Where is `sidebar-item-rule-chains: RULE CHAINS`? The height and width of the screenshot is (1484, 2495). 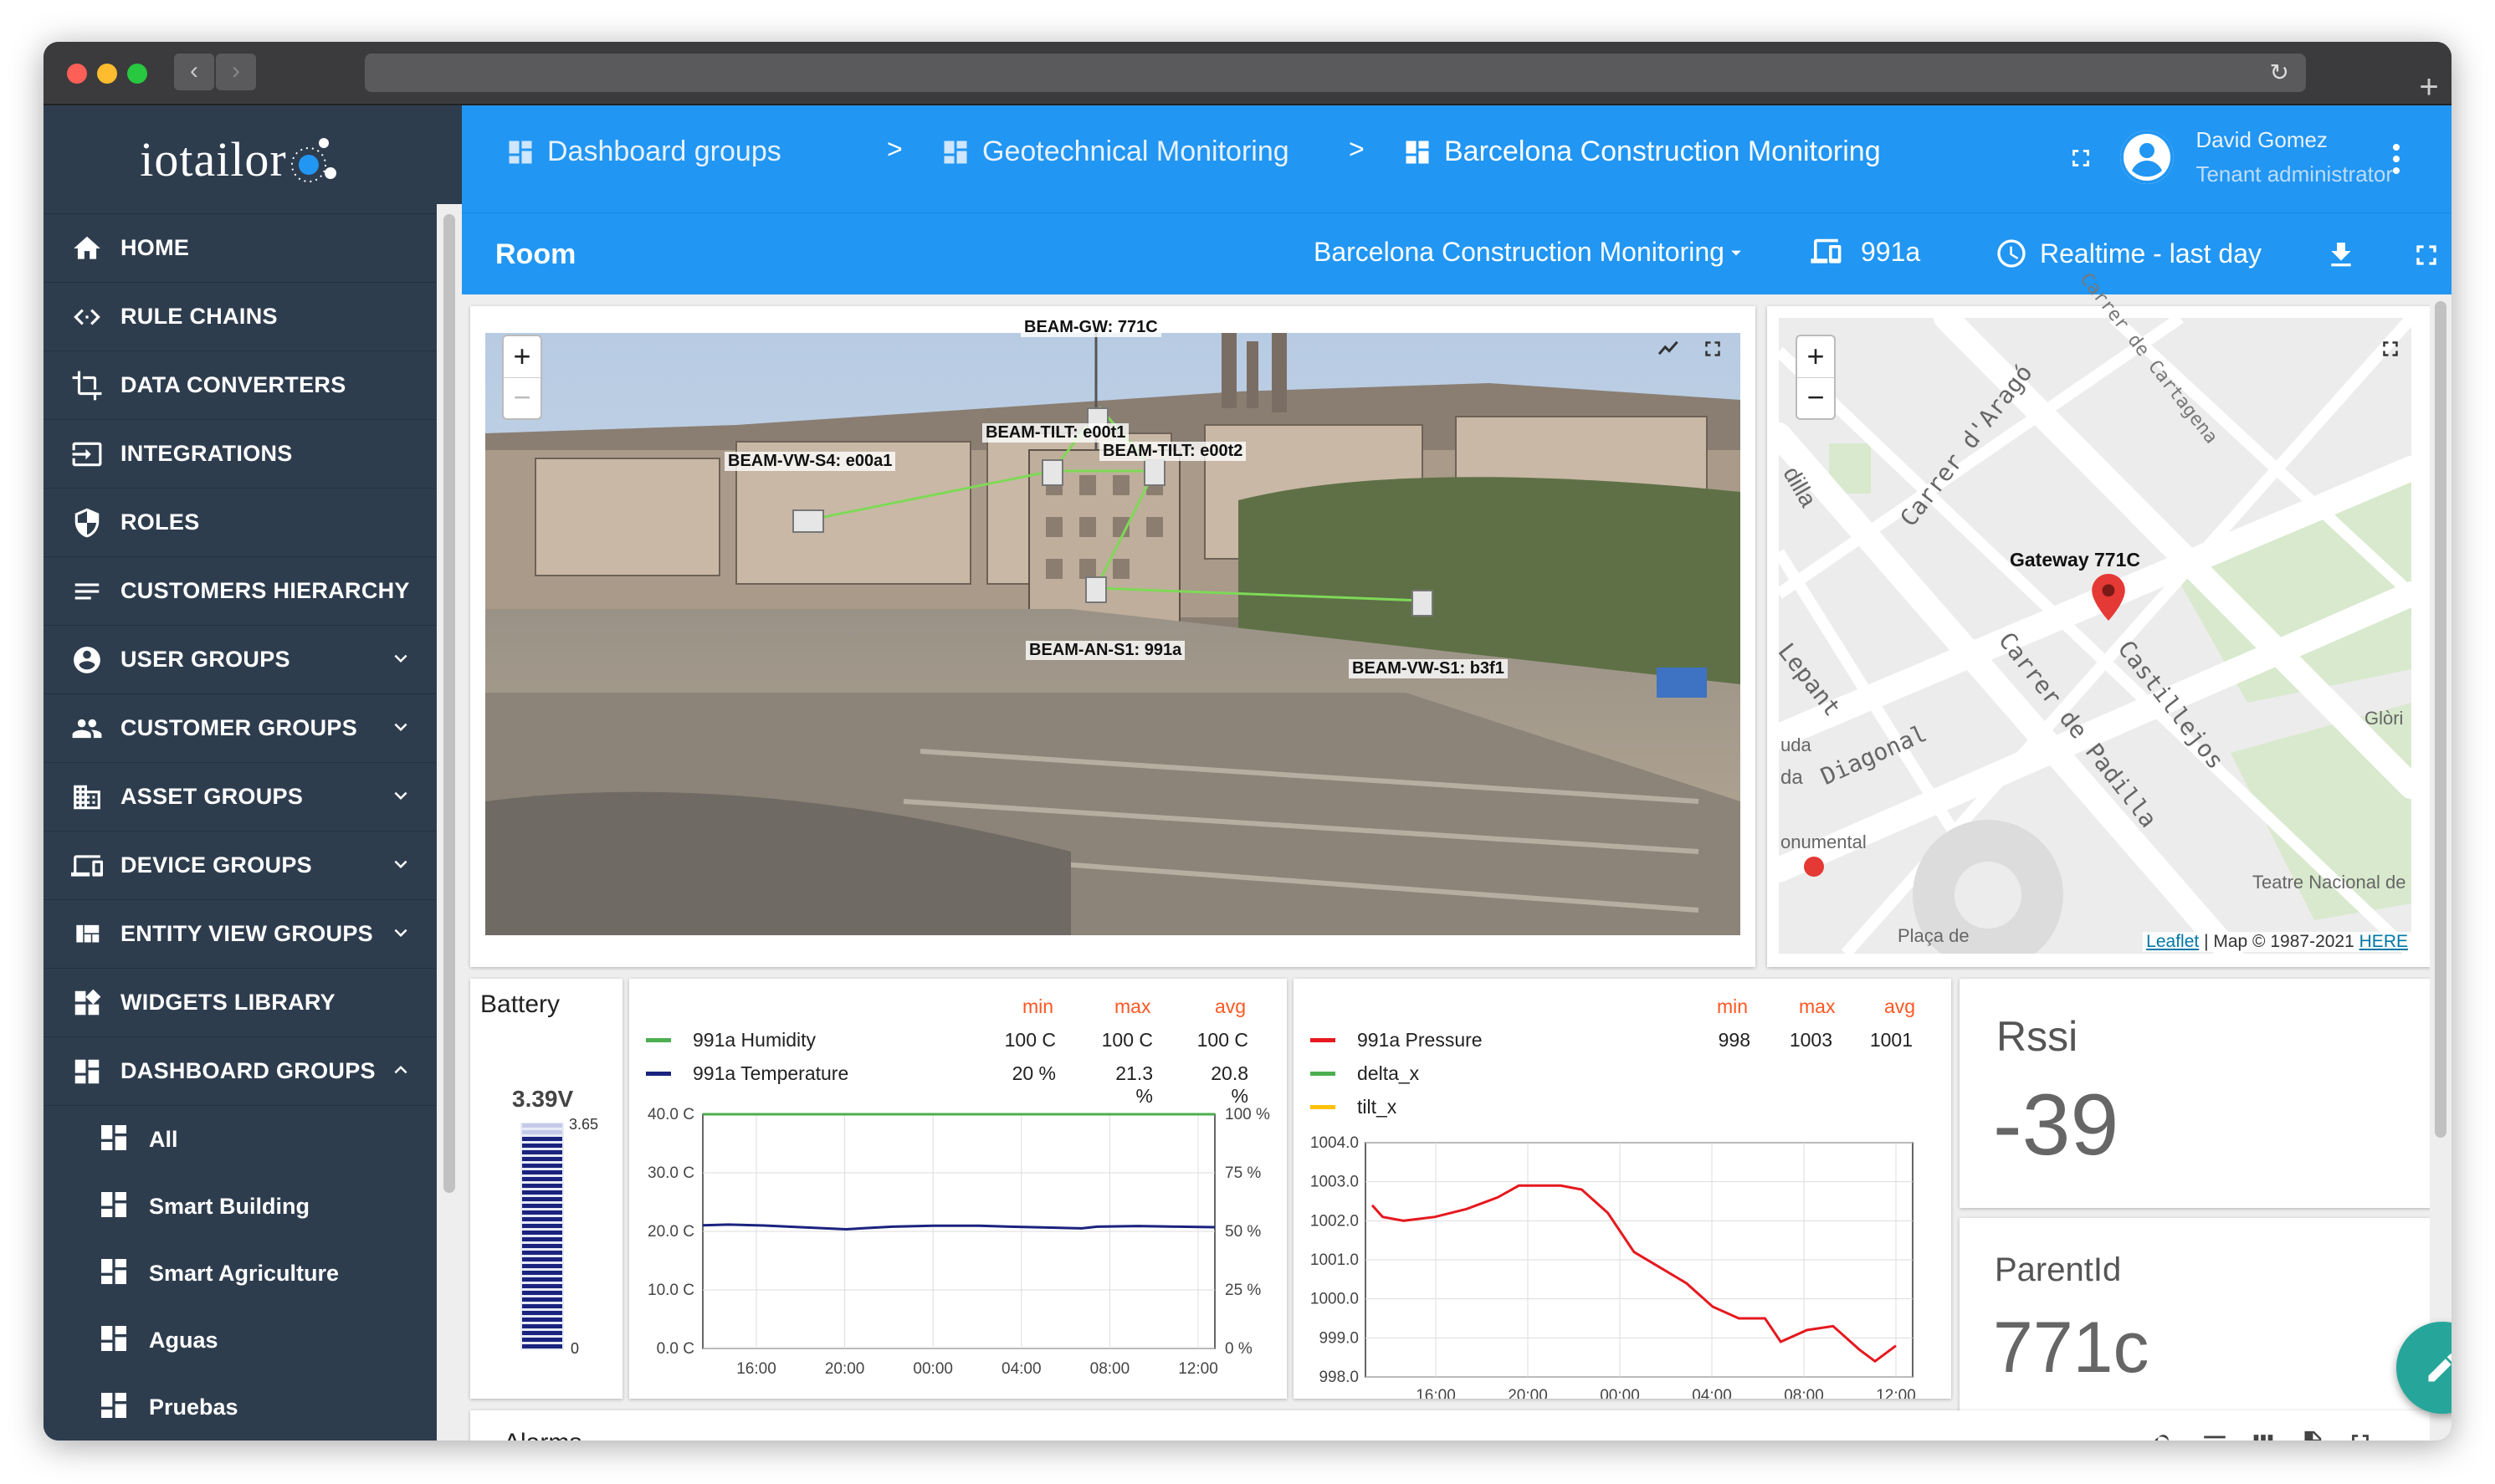
sidebar-item-rule-chains: RULE CHAINS is located at coordinates (240, 317).